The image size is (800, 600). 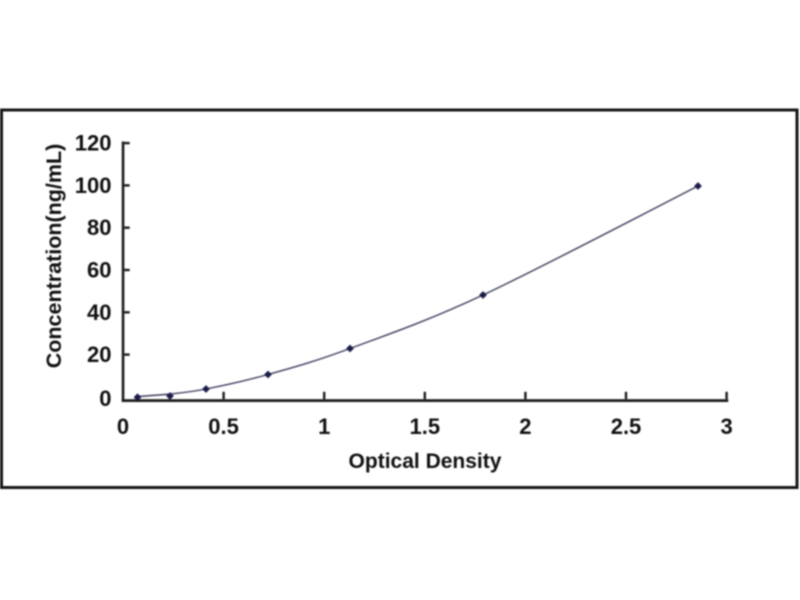 I want to click on svg-text: 1.5, so click(x=425, y=426).